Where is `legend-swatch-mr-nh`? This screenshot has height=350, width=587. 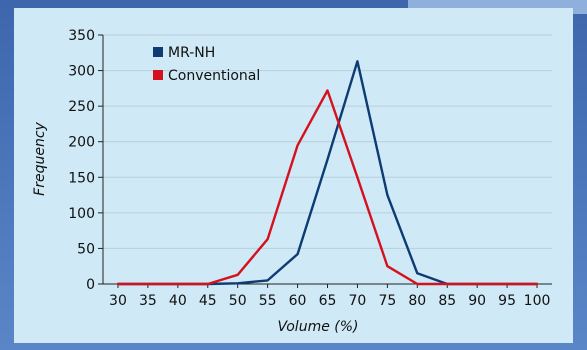 legend-swatch-mr-nh is located at coordinates (158, 52).